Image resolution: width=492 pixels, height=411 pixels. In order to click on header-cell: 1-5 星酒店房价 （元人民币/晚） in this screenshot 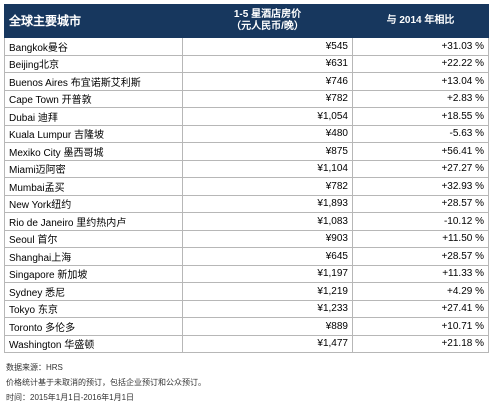, I will do `click(267, 21)`.